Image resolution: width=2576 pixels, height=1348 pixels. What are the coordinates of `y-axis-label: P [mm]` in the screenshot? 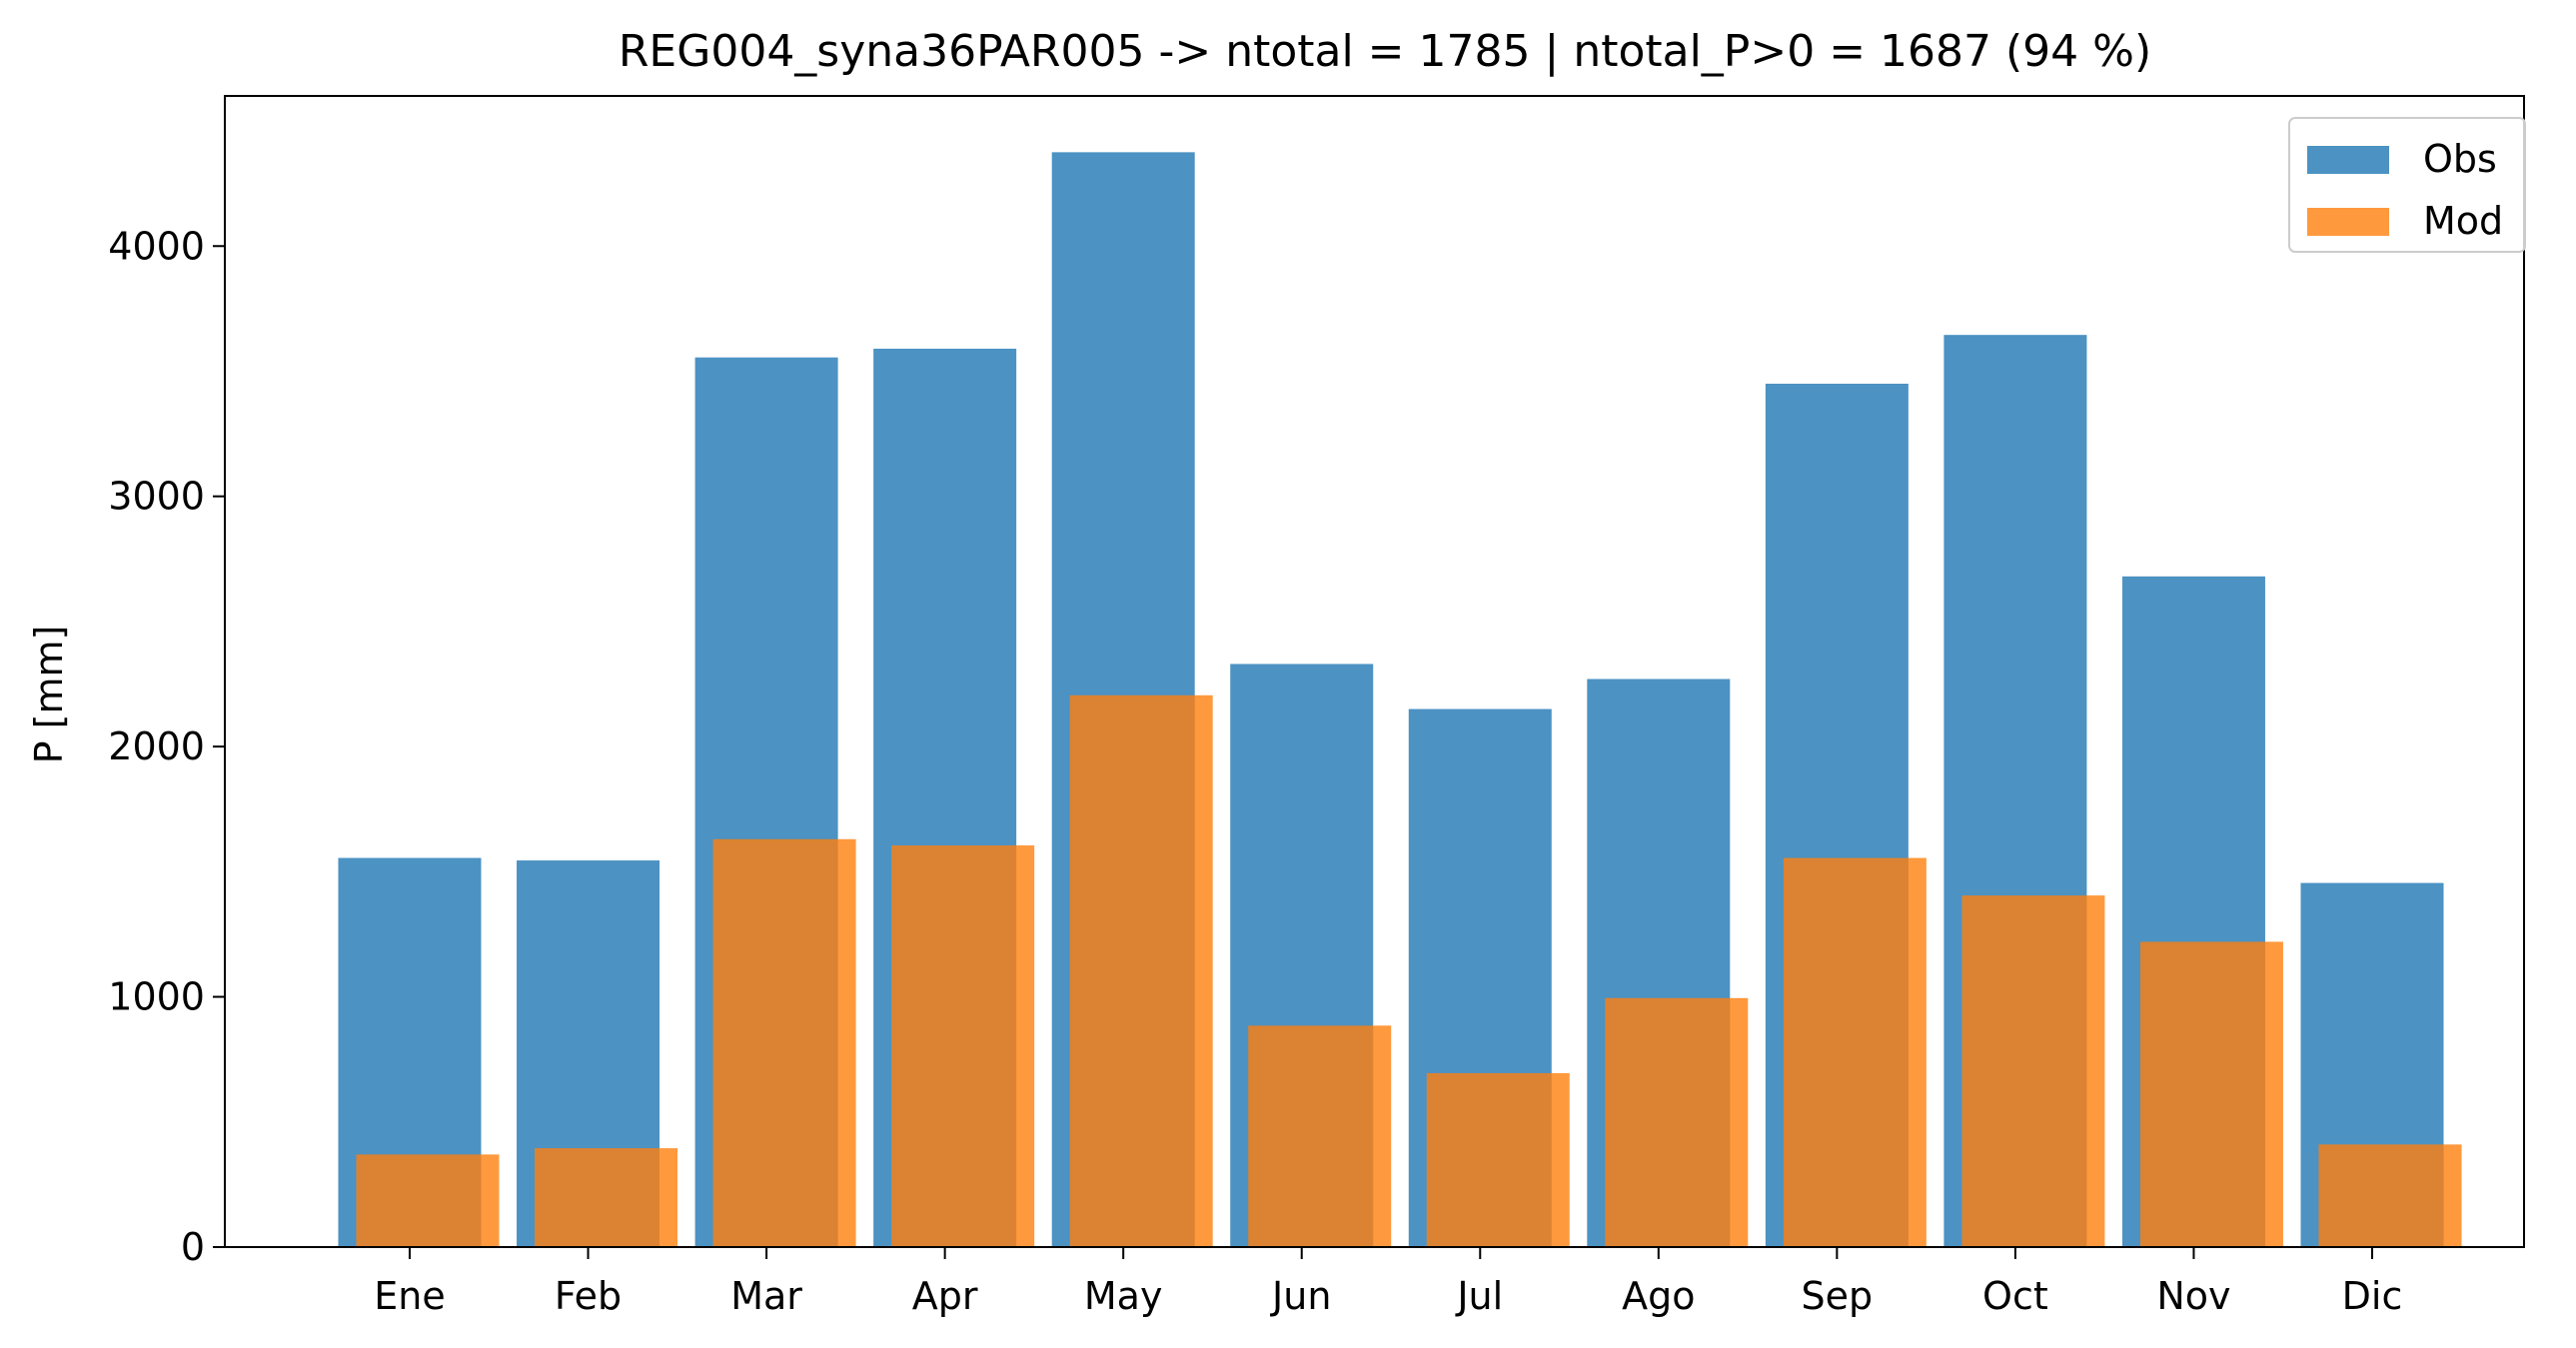 It's located at (49, 695).